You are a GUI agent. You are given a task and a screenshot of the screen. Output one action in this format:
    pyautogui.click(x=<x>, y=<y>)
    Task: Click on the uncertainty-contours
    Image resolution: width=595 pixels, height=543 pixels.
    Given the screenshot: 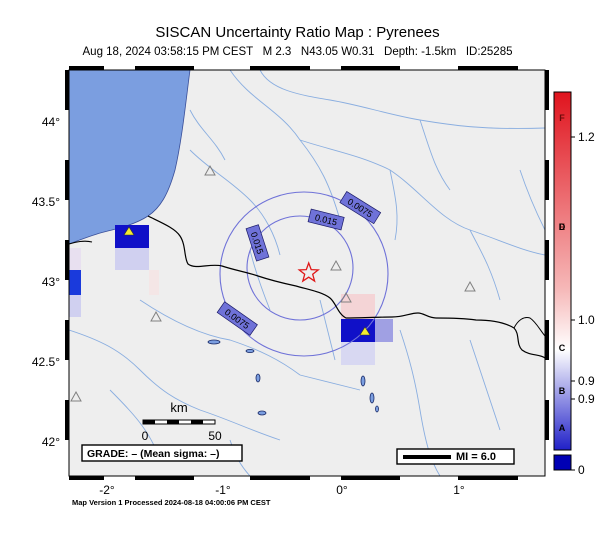 What is the action you would take?
    pyautogui.click(x=304, y=274)
    